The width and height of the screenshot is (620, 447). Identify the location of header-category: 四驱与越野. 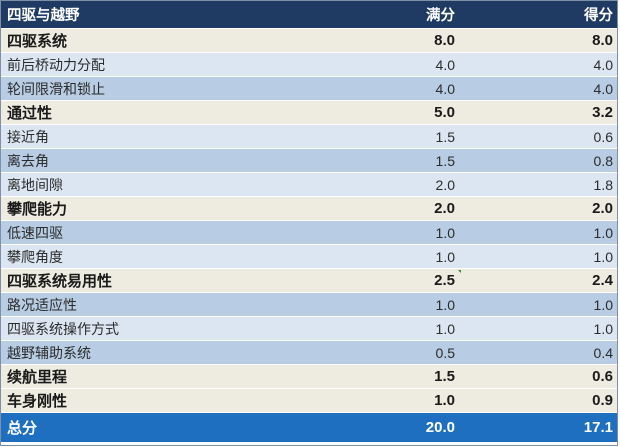
(174, 15).